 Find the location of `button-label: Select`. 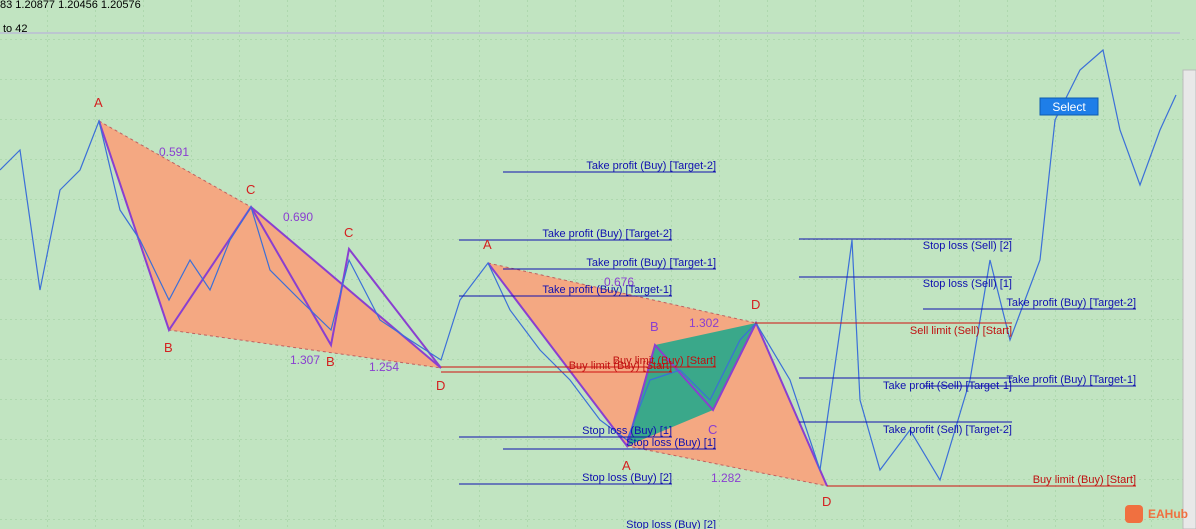

button-label: Select is located at coordinates (1069, 107).